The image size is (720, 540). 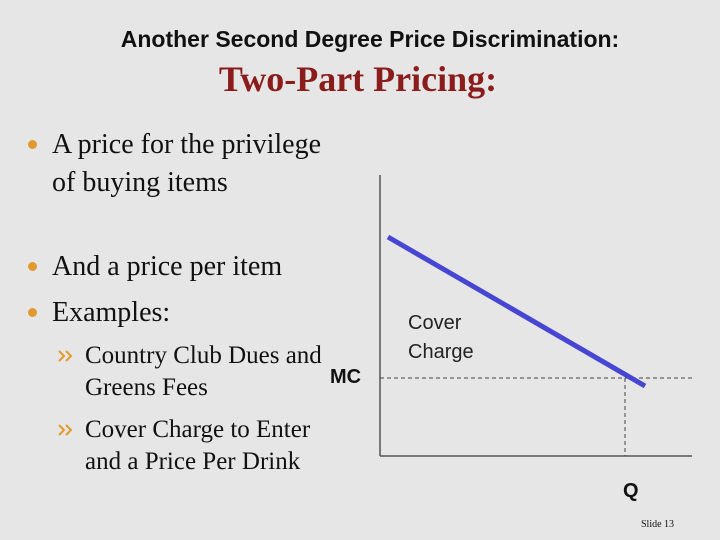 I want to click on slide-title: Two-Part Pricing:, so click(x=358, y=79).